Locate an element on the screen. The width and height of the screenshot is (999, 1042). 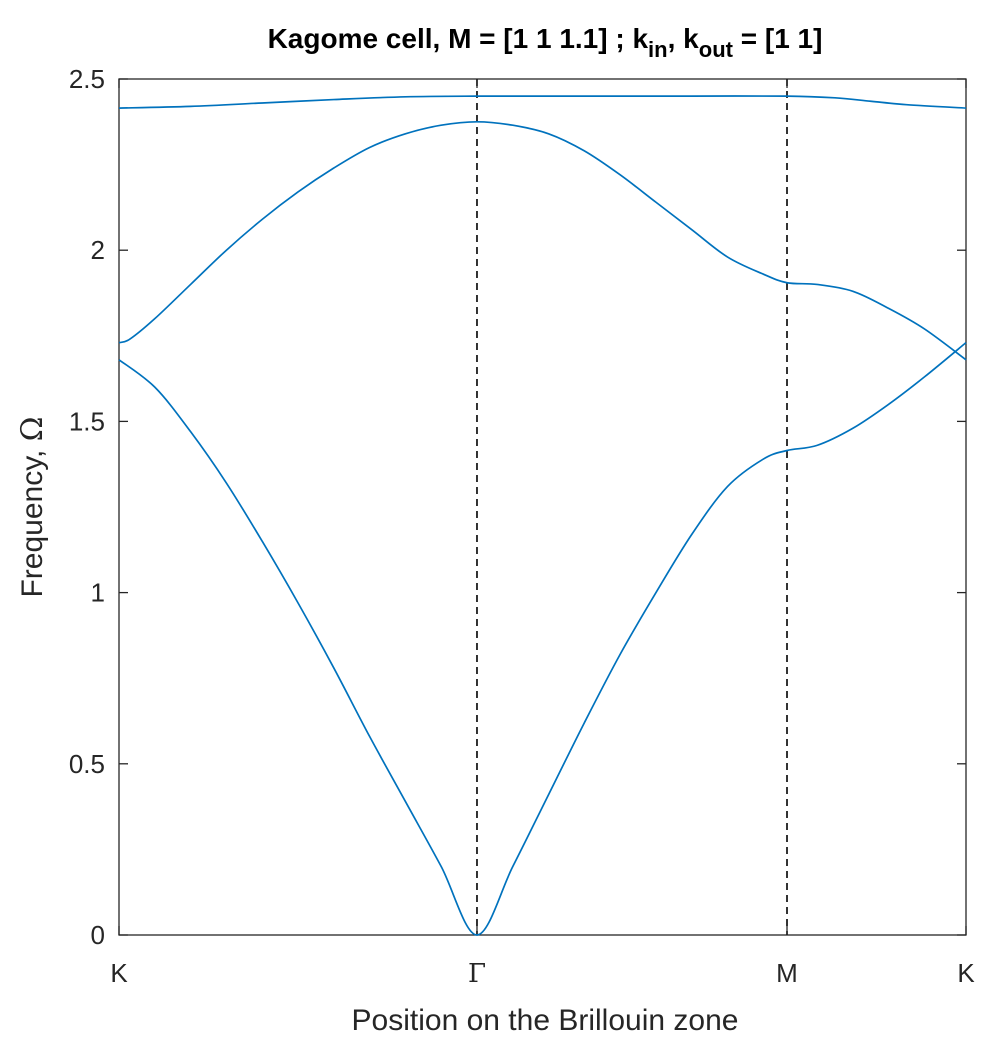
x-tick-label: M is located at coordinates (787, 973).